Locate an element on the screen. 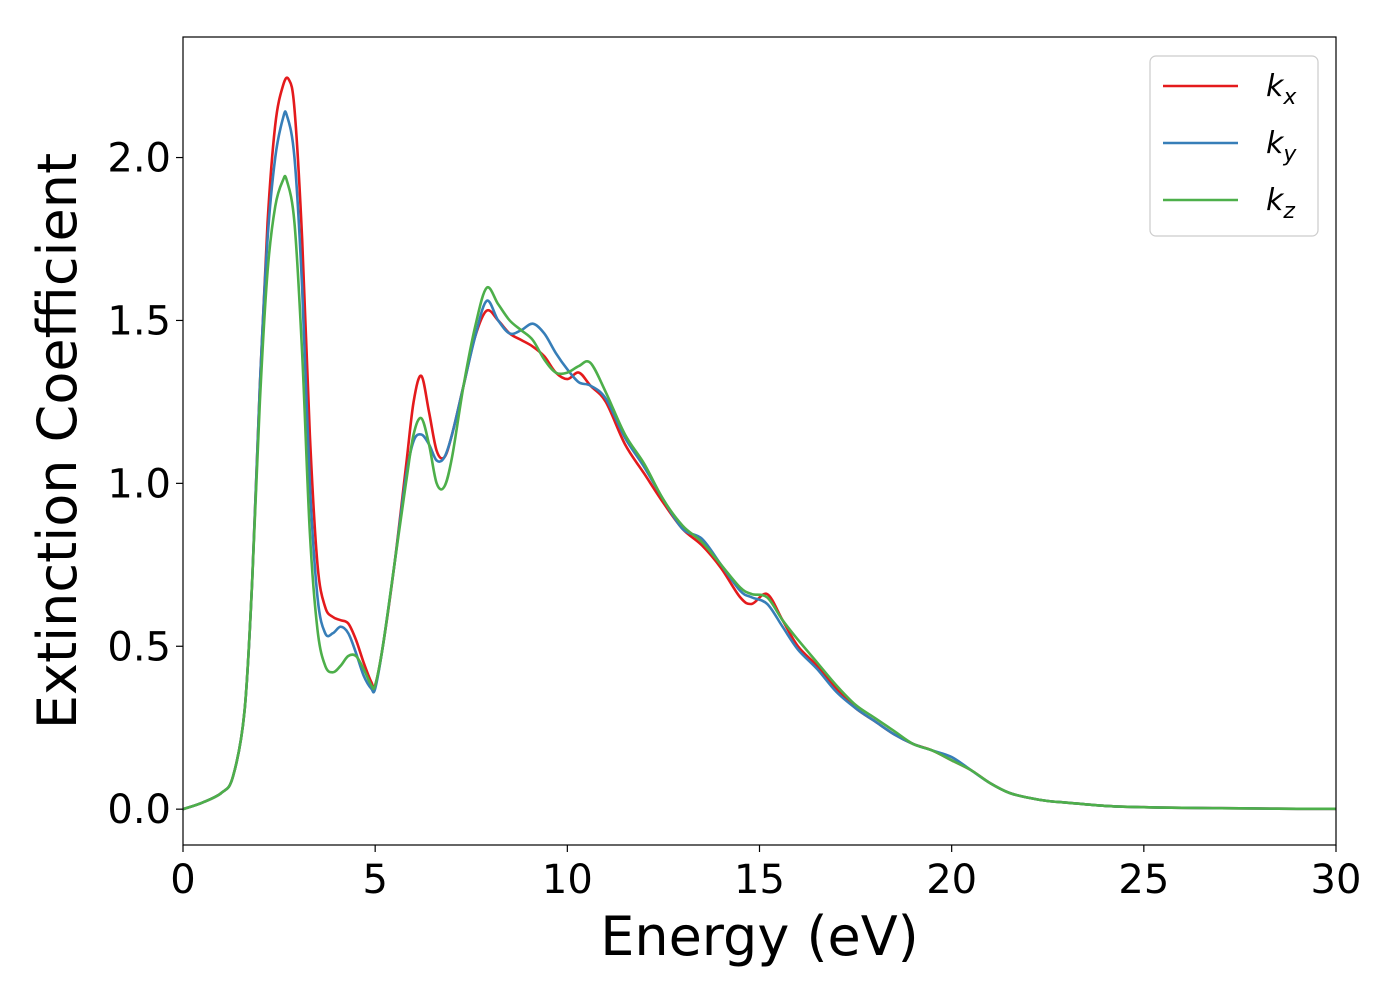 This screenshot has height=1000, width=1400. y-axis-label: Extinction Coefficient is located at coordinates (57, 441).